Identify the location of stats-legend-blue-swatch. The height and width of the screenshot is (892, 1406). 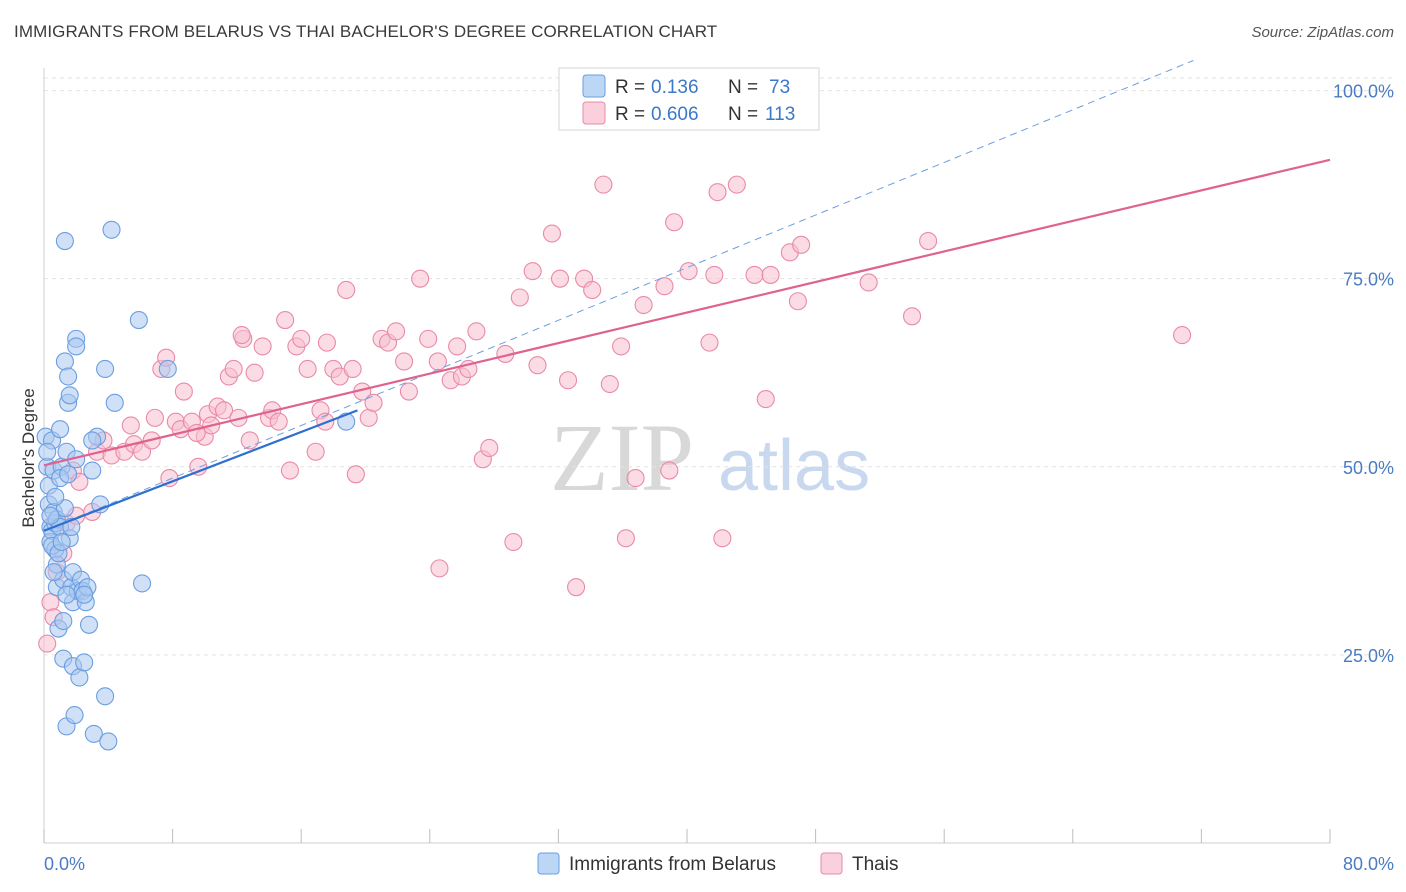
(594, 86).